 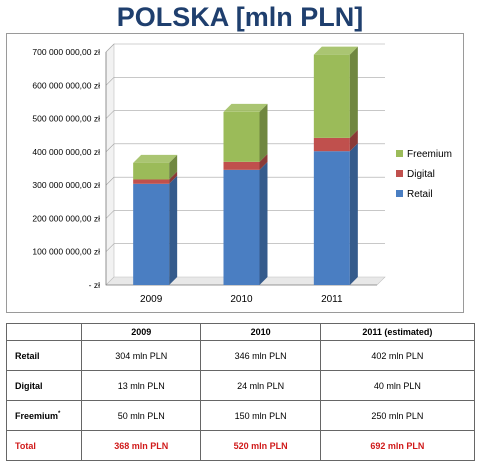 What do you see at coordinates (59, 413) in the screenshot?
I see `footnote-marker: *` at bounding box center [59, 413].